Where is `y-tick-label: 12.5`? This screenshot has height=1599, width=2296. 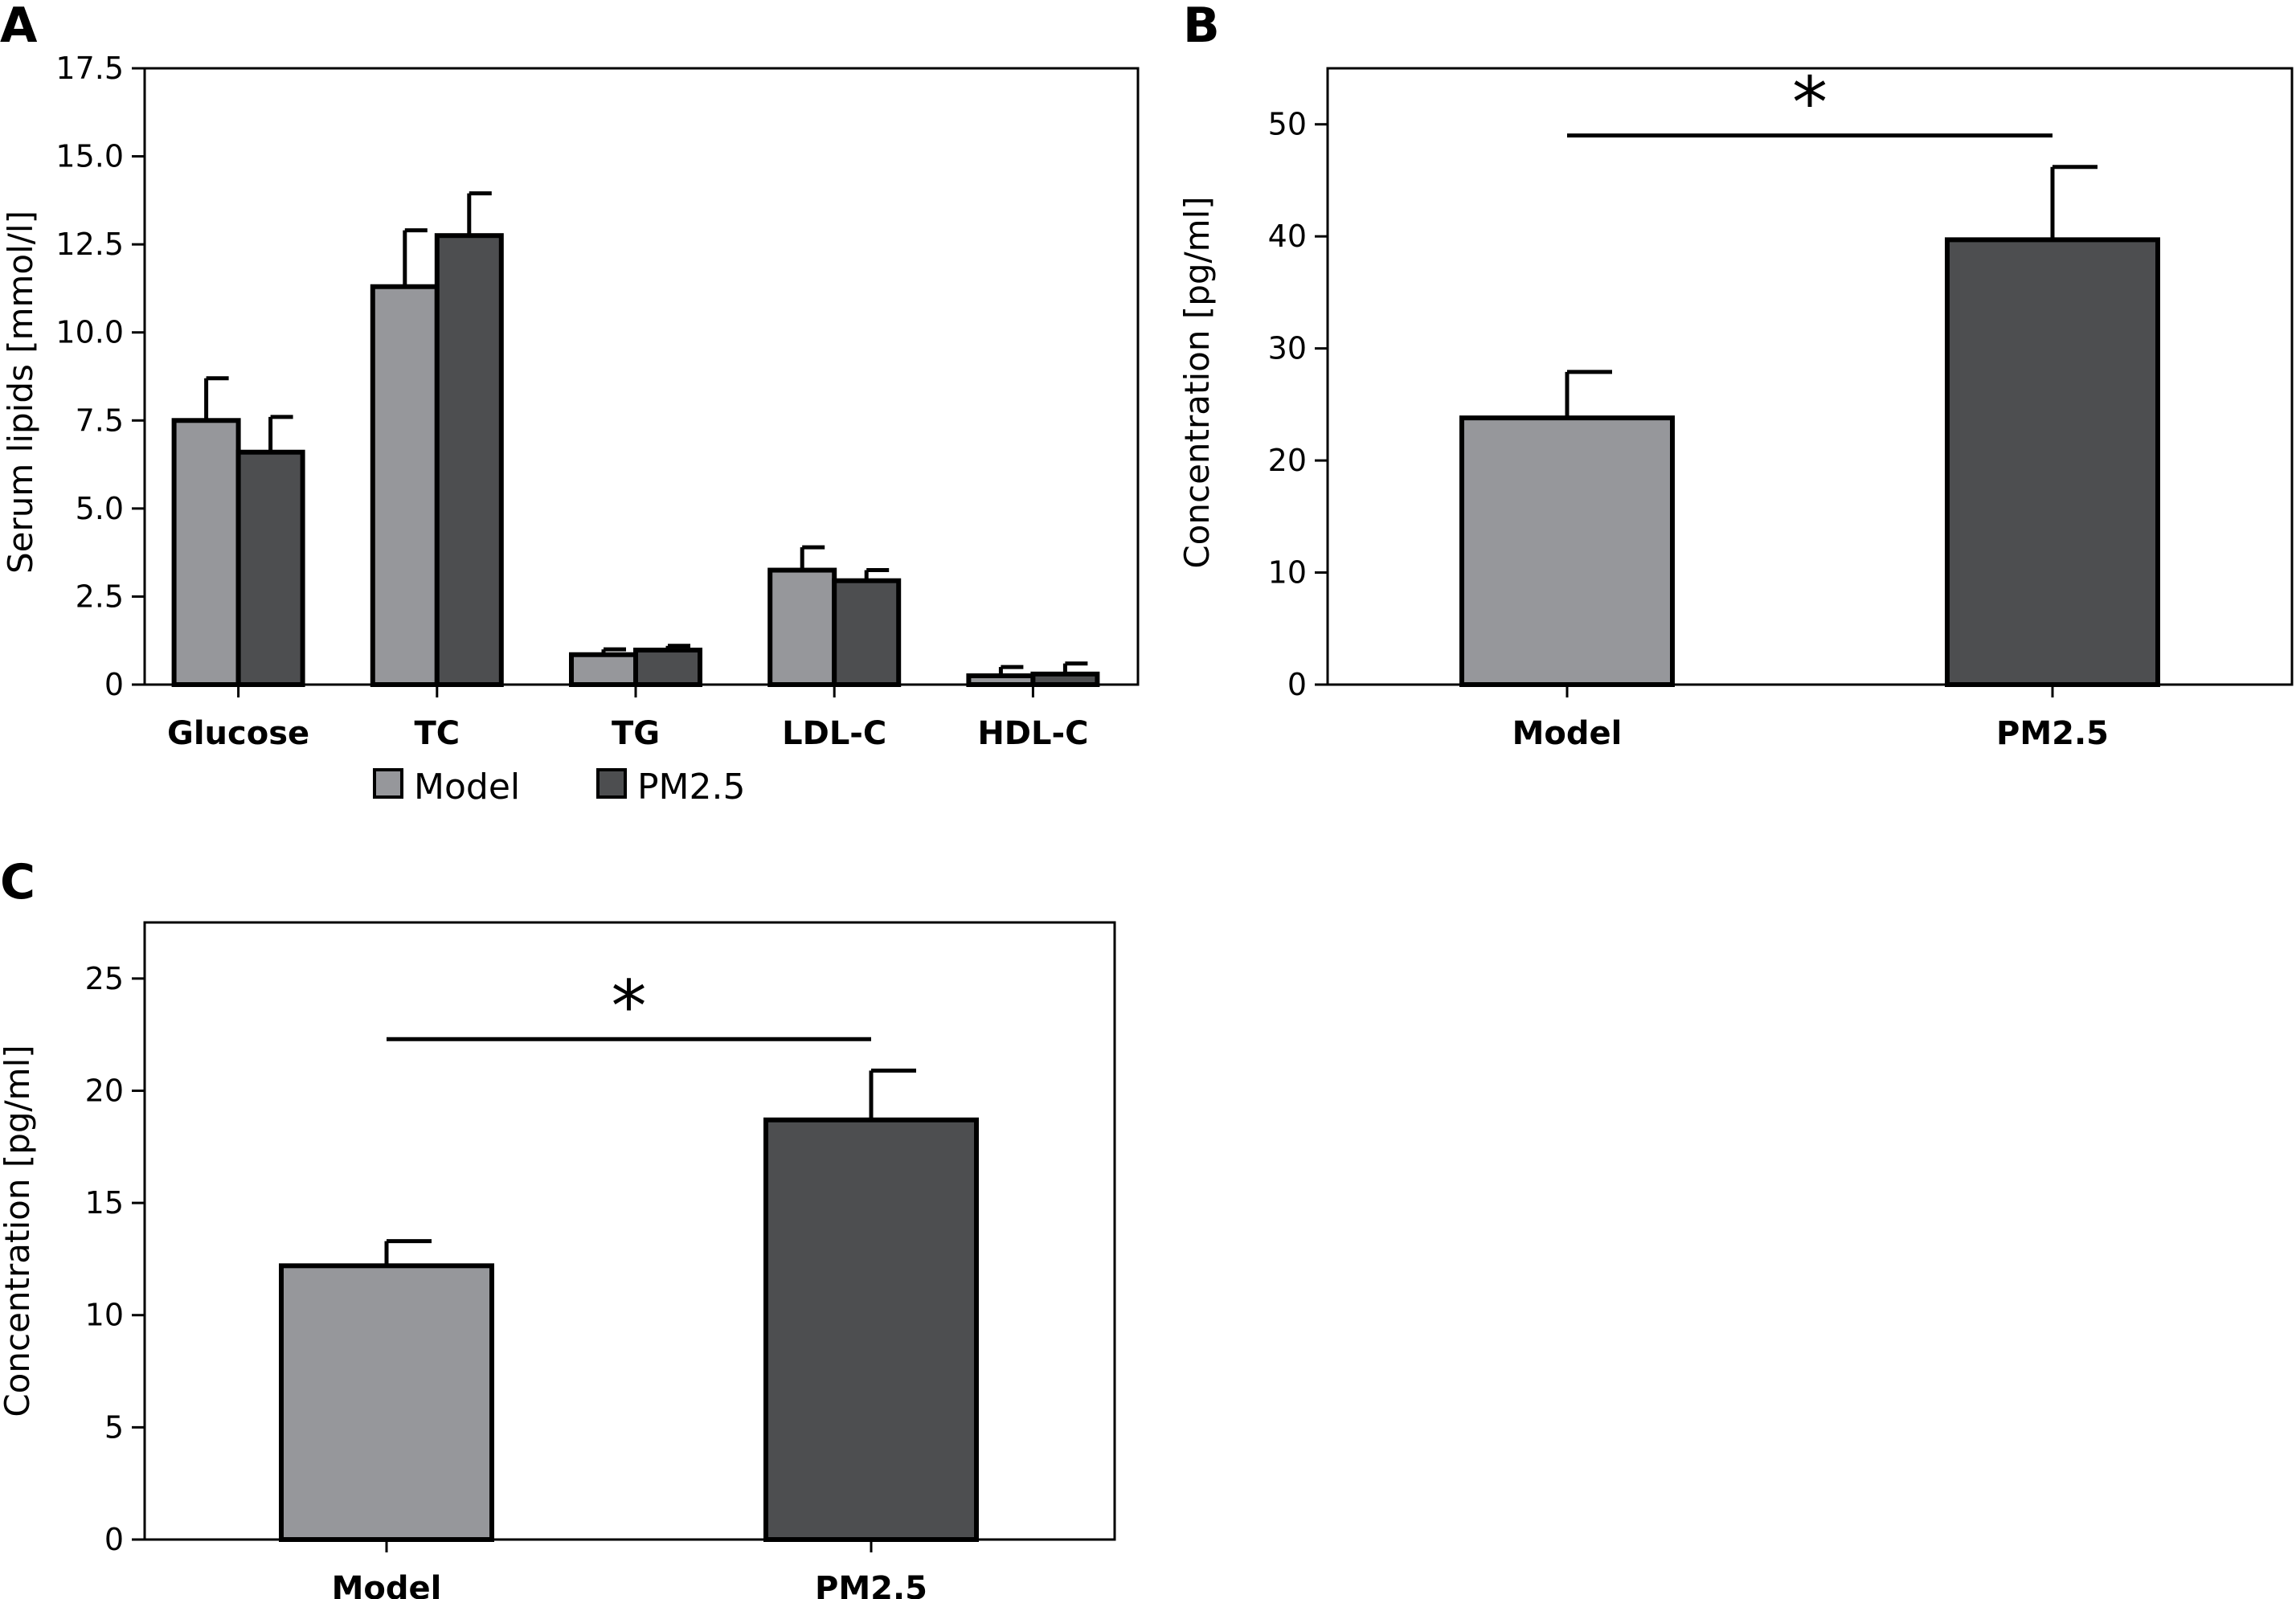 y-tick-label: 12.5 is located at coordinates (90, 244).